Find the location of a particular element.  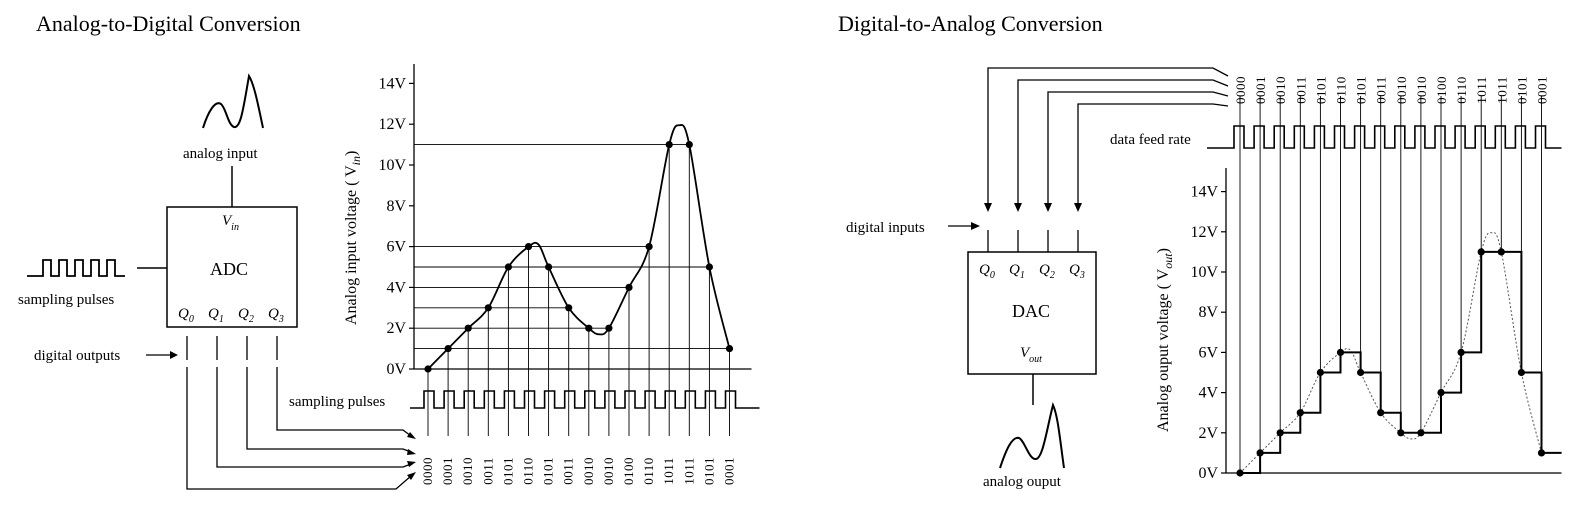

digital-inputs-label: digital inputs is located at coordinates (885, 228).